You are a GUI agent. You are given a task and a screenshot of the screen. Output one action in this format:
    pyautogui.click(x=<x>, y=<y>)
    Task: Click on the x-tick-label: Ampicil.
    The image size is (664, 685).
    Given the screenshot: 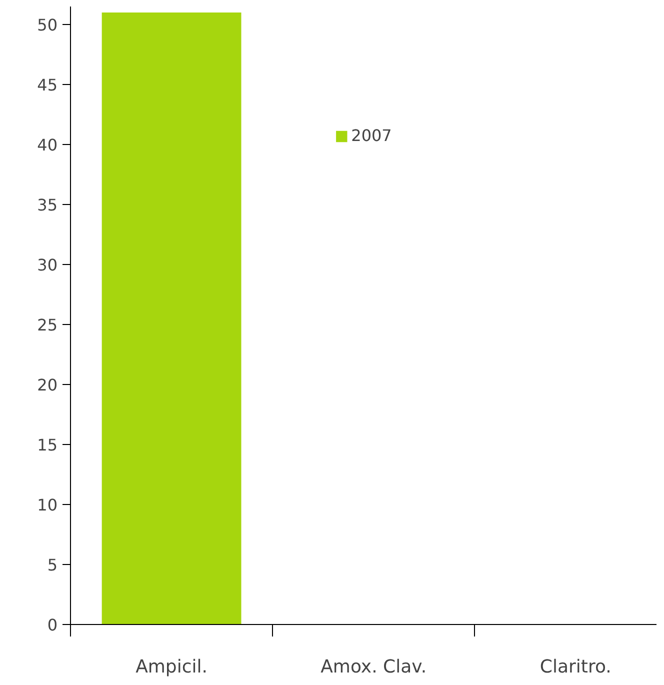 What is the action you would take?
    pyautogui.click(x=172, y=667)
    